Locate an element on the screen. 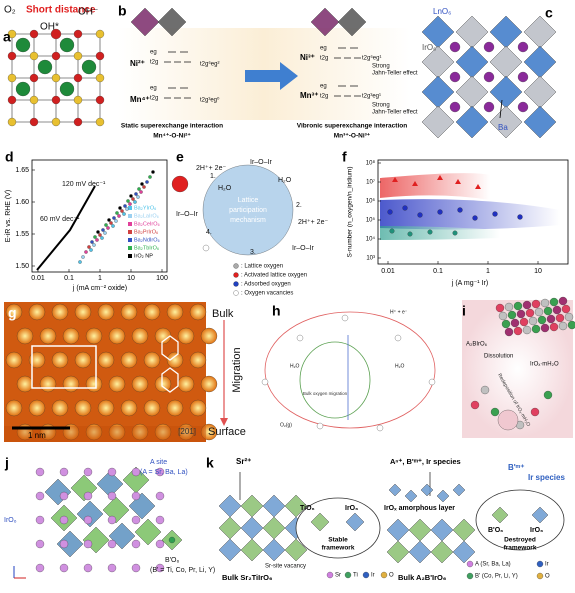  label: H⁺ + e⁻ is located at coordinates (399, 312).